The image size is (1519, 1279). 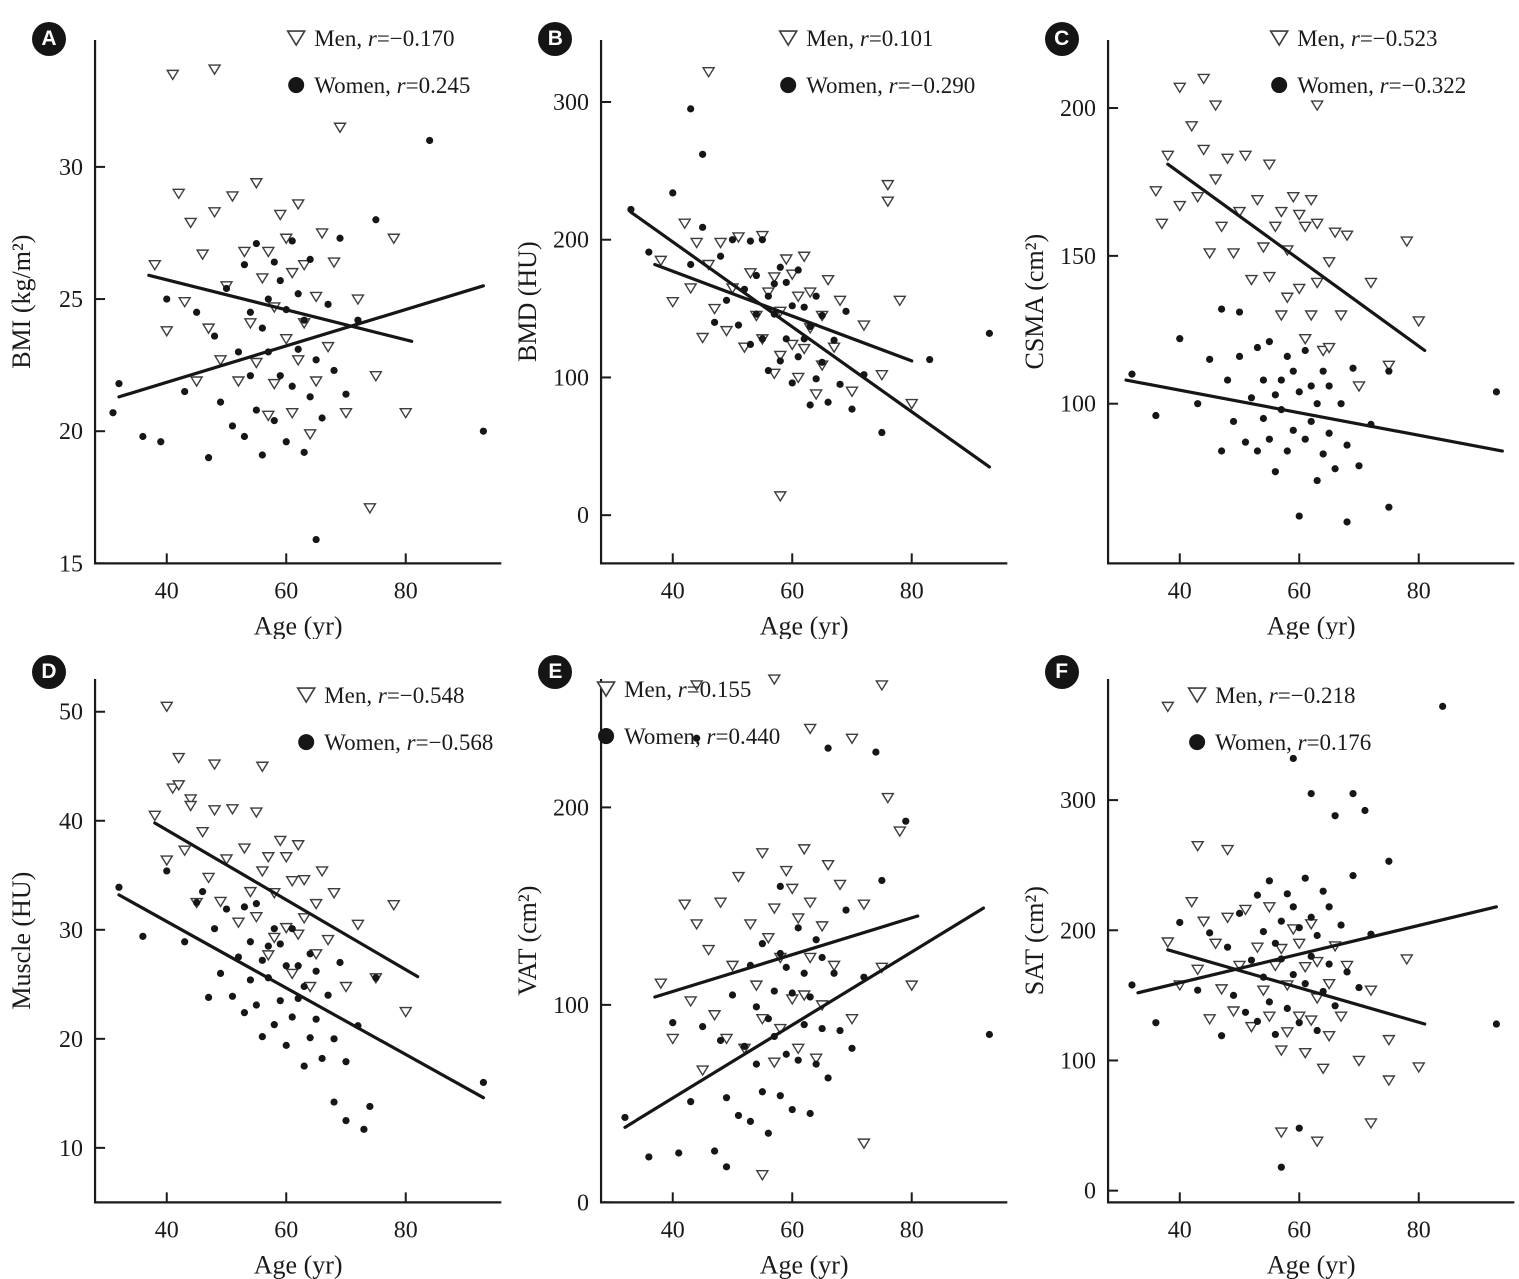 I want to click on axes, so click(x=1310, y=302).